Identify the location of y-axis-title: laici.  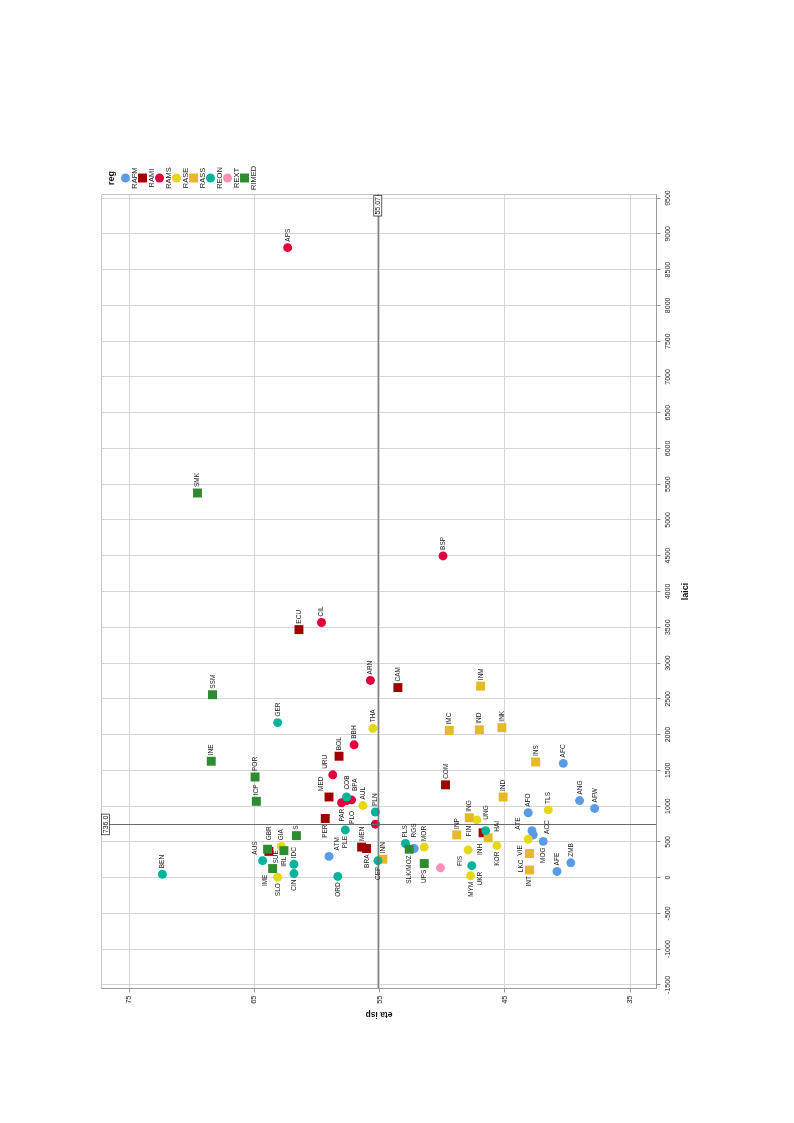
(684, 591).